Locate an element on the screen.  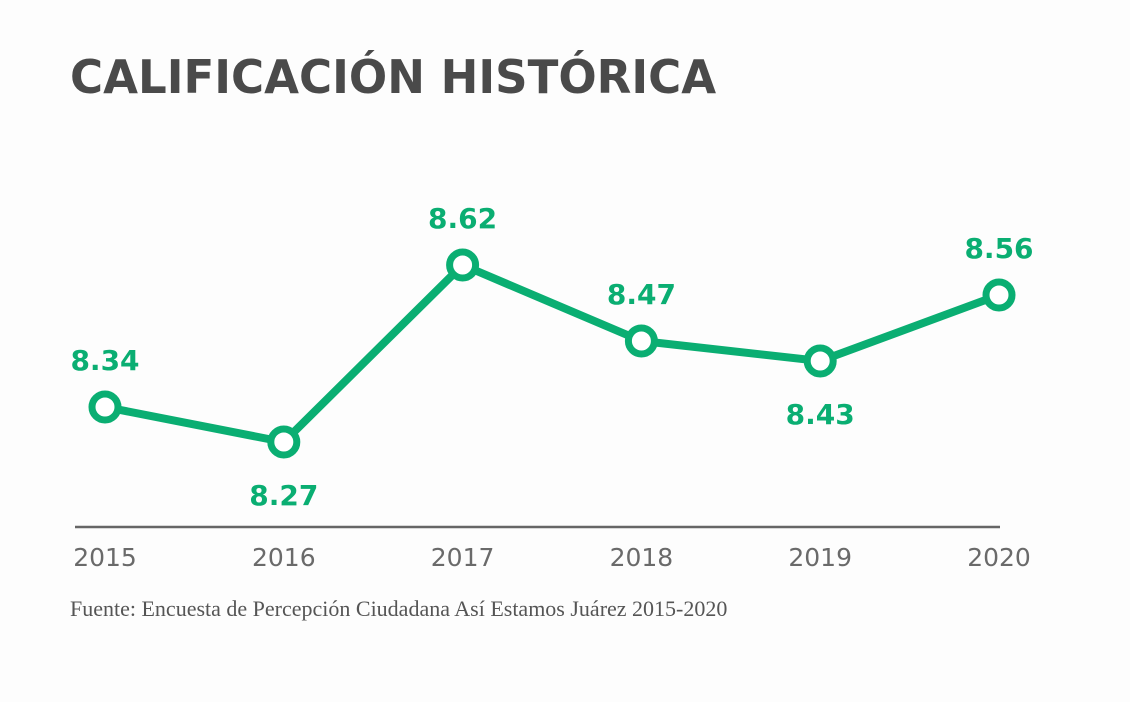
data-label: 8.27 is located at coordinates (283, 495).